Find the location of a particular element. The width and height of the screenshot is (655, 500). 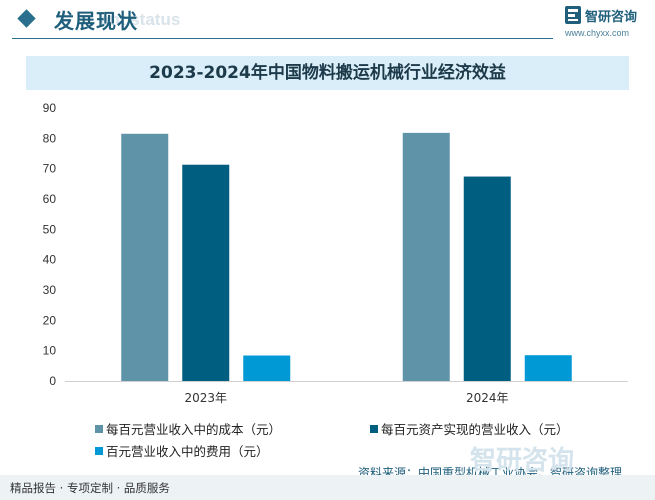

legend-item: 每百元营业收入中的成本（元） is located at coordinates (188, 428).